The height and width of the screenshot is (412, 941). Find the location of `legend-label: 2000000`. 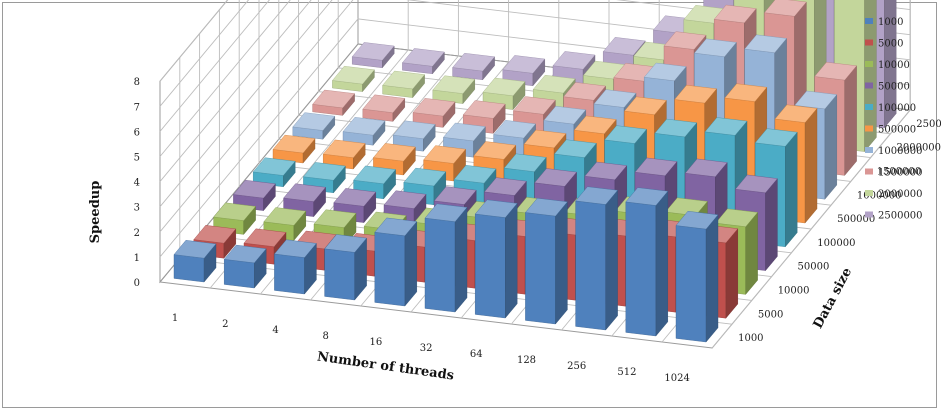

legend-label: 2000000 is located at coordinates (900, 194).